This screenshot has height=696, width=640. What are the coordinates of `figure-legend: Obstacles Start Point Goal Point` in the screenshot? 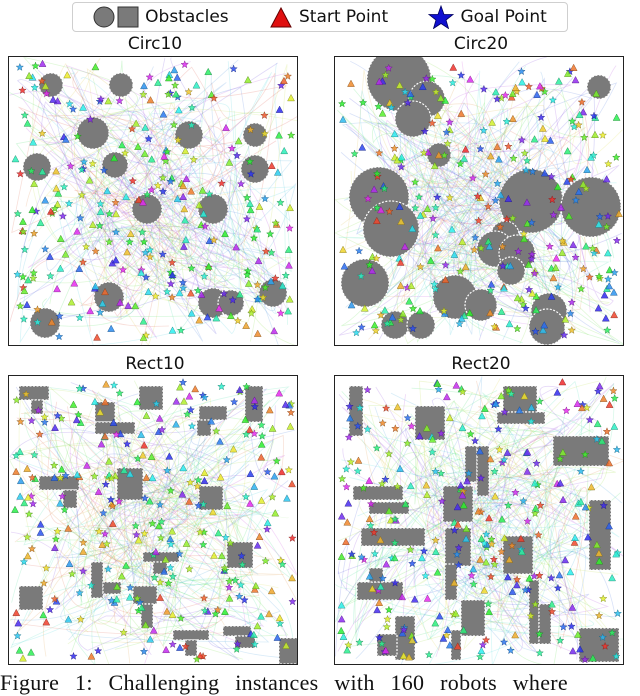 It's located at (320, 17).